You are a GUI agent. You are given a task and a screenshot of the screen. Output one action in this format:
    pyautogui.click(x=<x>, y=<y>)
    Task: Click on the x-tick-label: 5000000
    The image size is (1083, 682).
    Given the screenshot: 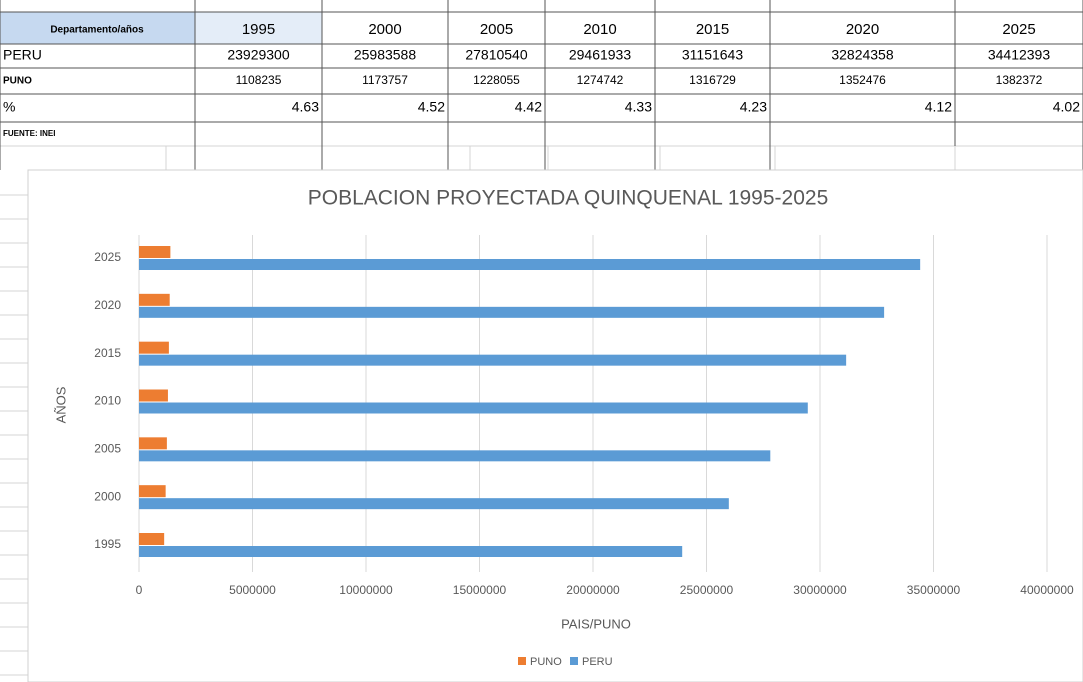 What is the action you would take?
    pyautogui.click(x=252, y=590)
    